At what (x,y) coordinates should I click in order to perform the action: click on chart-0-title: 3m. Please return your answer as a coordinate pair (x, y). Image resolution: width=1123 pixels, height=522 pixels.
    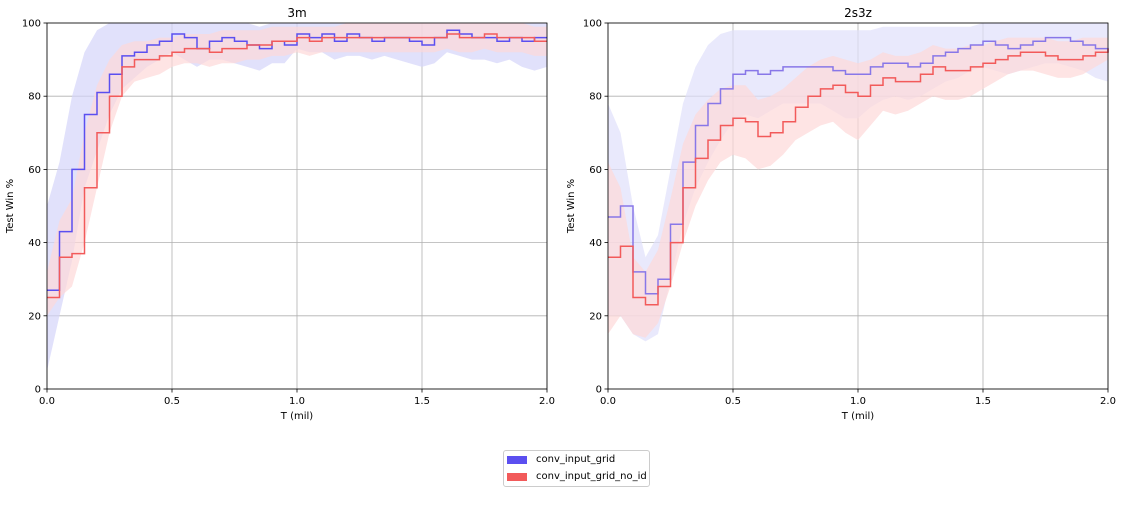
    Looking at the image, I should click on (296, 13).